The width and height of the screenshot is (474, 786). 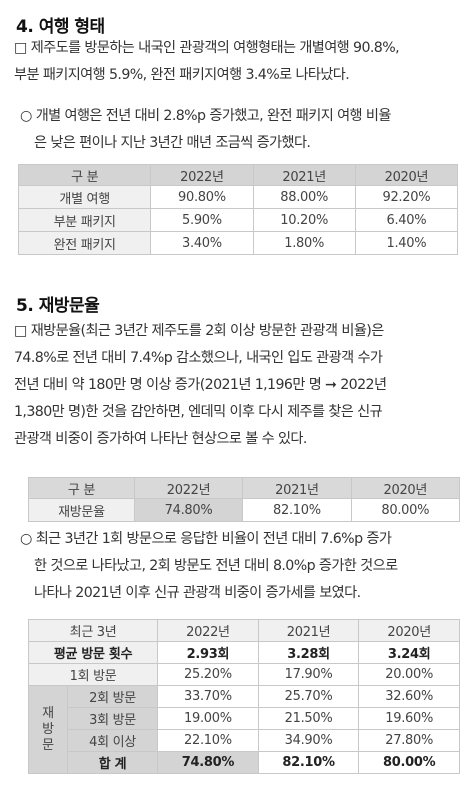 What do you see at coordinates (208, 696) in the screenshot?
I see `table-cell: 33.70%` at bounding box center [208, 696].